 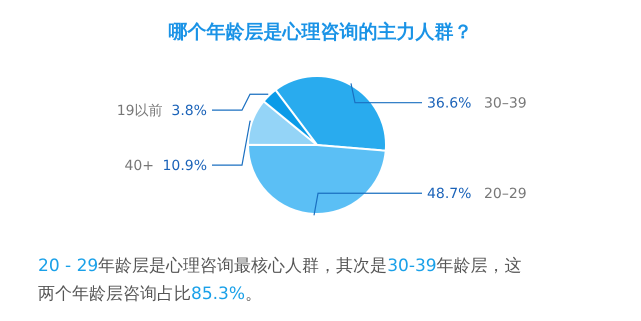 I want to click on data-label: 10.9%, so click(x=184, y=166).